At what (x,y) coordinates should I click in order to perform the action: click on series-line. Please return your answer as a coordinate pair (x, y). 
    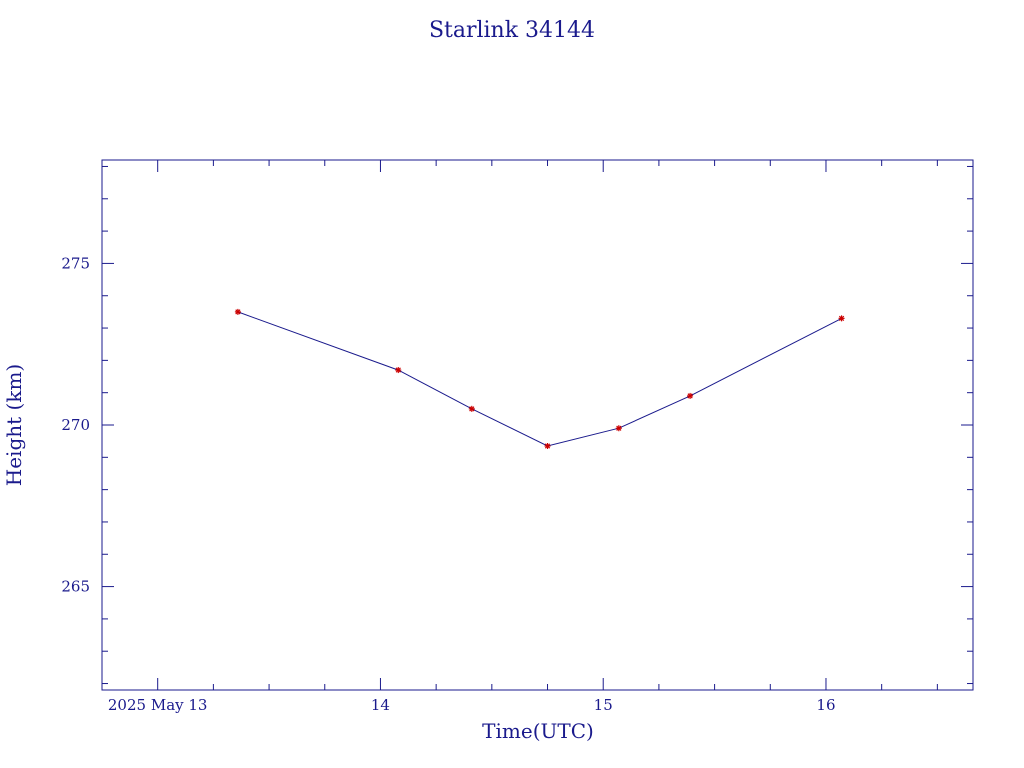
    Looking at the image, I should click on (539, 379).